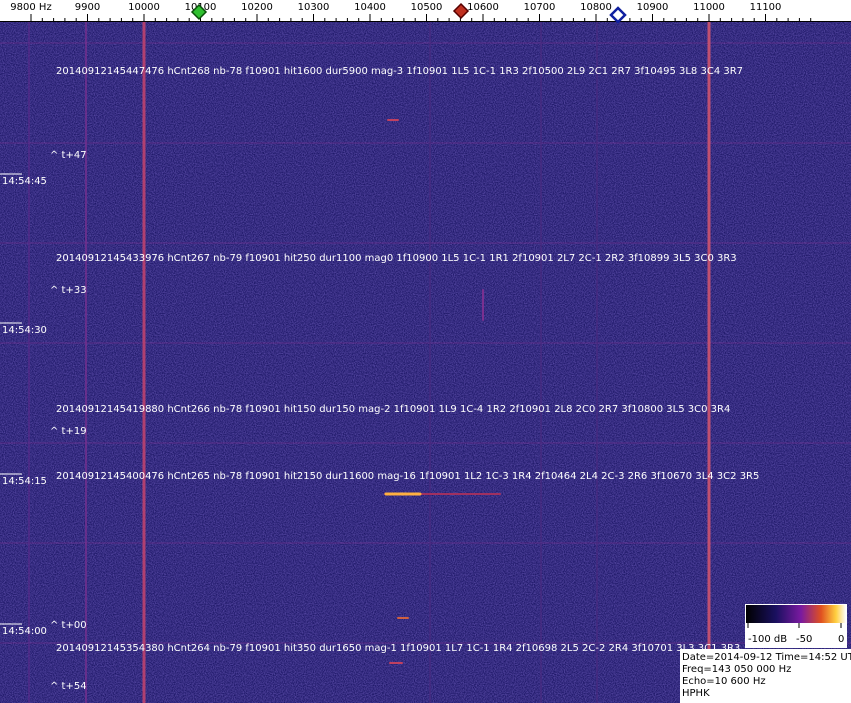 The image size is (851, 703). Describe the element at coordinates (199, 12) in the screenshot. I see `marker-green` at that location.